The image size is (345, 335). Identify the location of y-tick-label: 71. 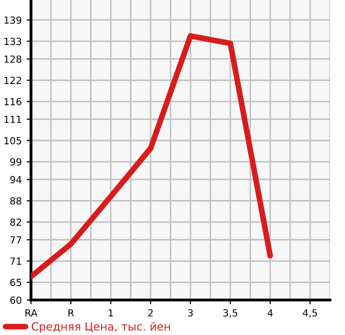
(16, 261).